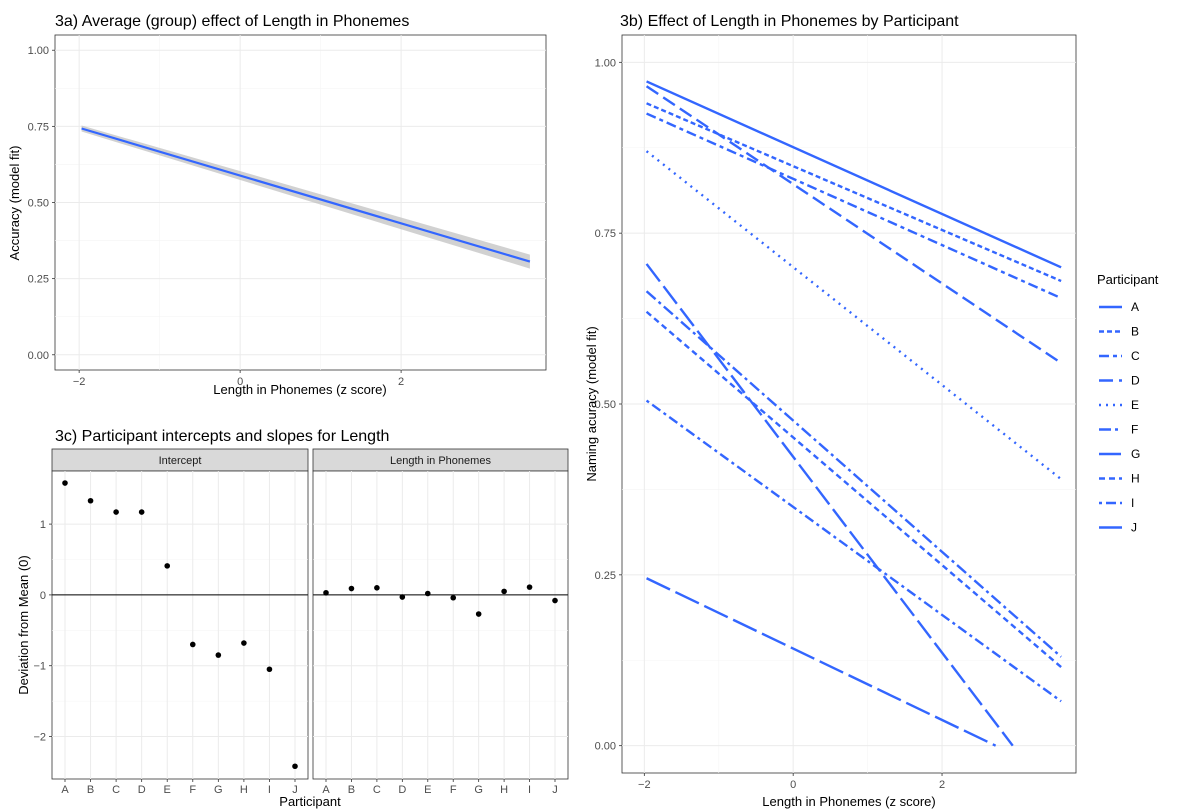  Describe the element at coordinates (14, 203) in the screenshot. I see `panel-3a-y-axis-title: Accuracy (model fit)` at that location.